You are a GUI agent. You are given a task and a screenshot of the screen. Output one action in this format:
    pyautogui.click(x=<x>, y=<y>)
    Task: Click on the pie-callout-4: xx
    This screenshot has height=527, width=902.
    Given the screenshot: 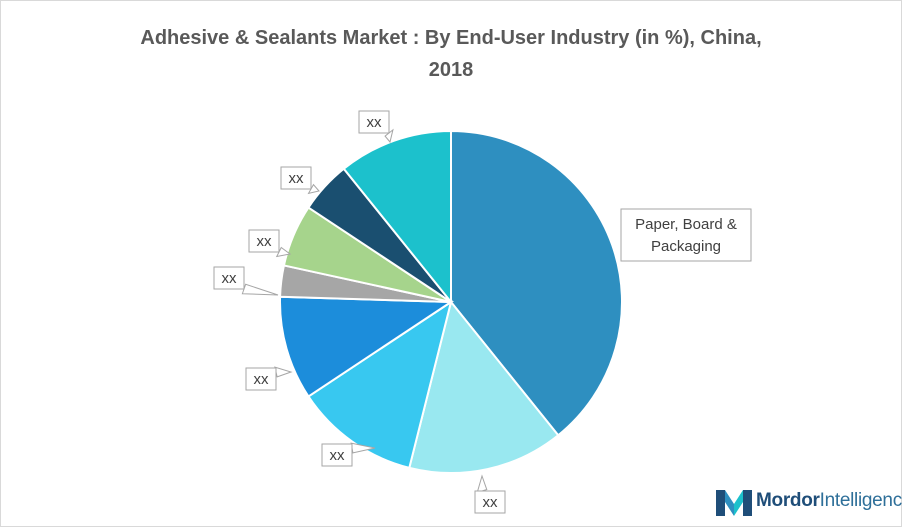 What is the action you would take?
    pyautogui.click(x=269, y=378)
    